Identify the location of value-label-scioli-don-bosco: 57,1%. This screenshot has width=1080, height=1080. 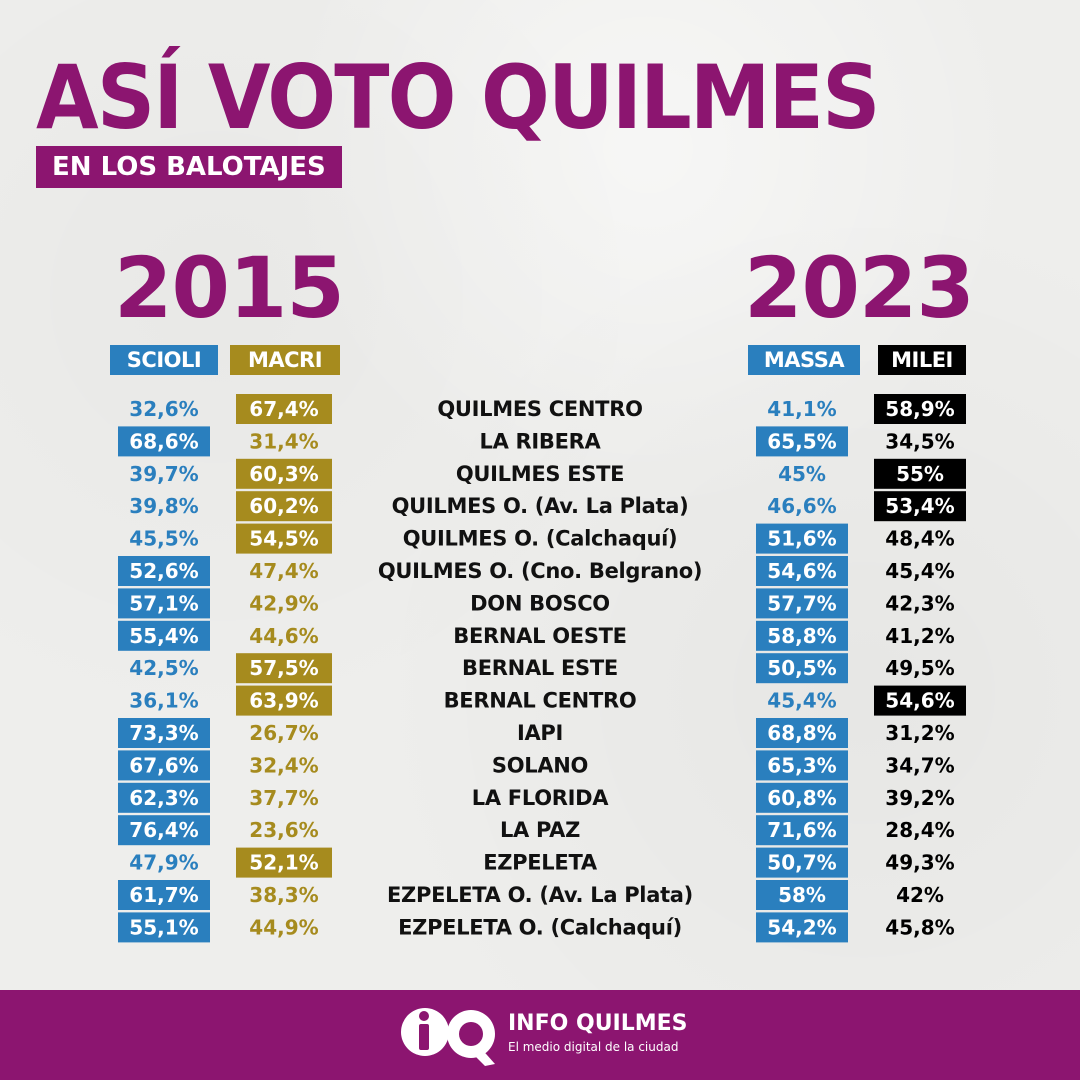
(163, 603).